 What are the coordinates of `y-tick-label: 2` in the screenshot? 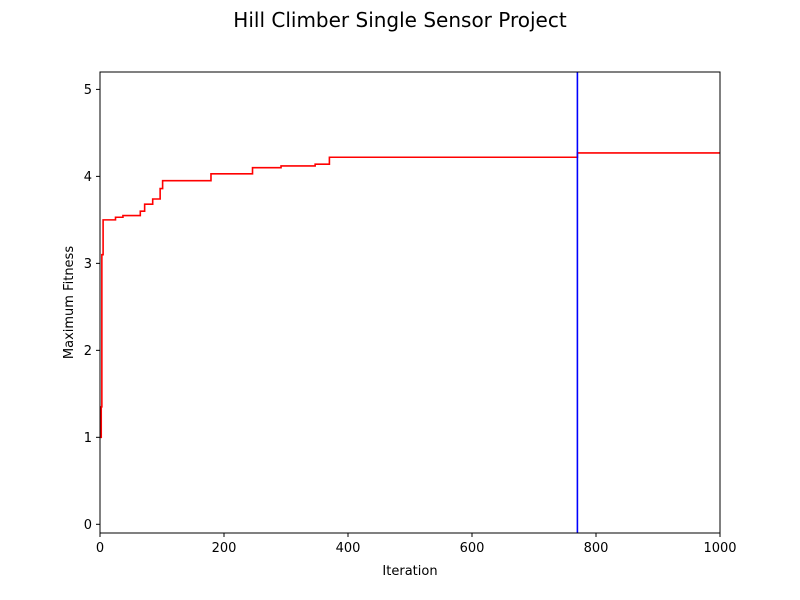 It's located at (88, 351).